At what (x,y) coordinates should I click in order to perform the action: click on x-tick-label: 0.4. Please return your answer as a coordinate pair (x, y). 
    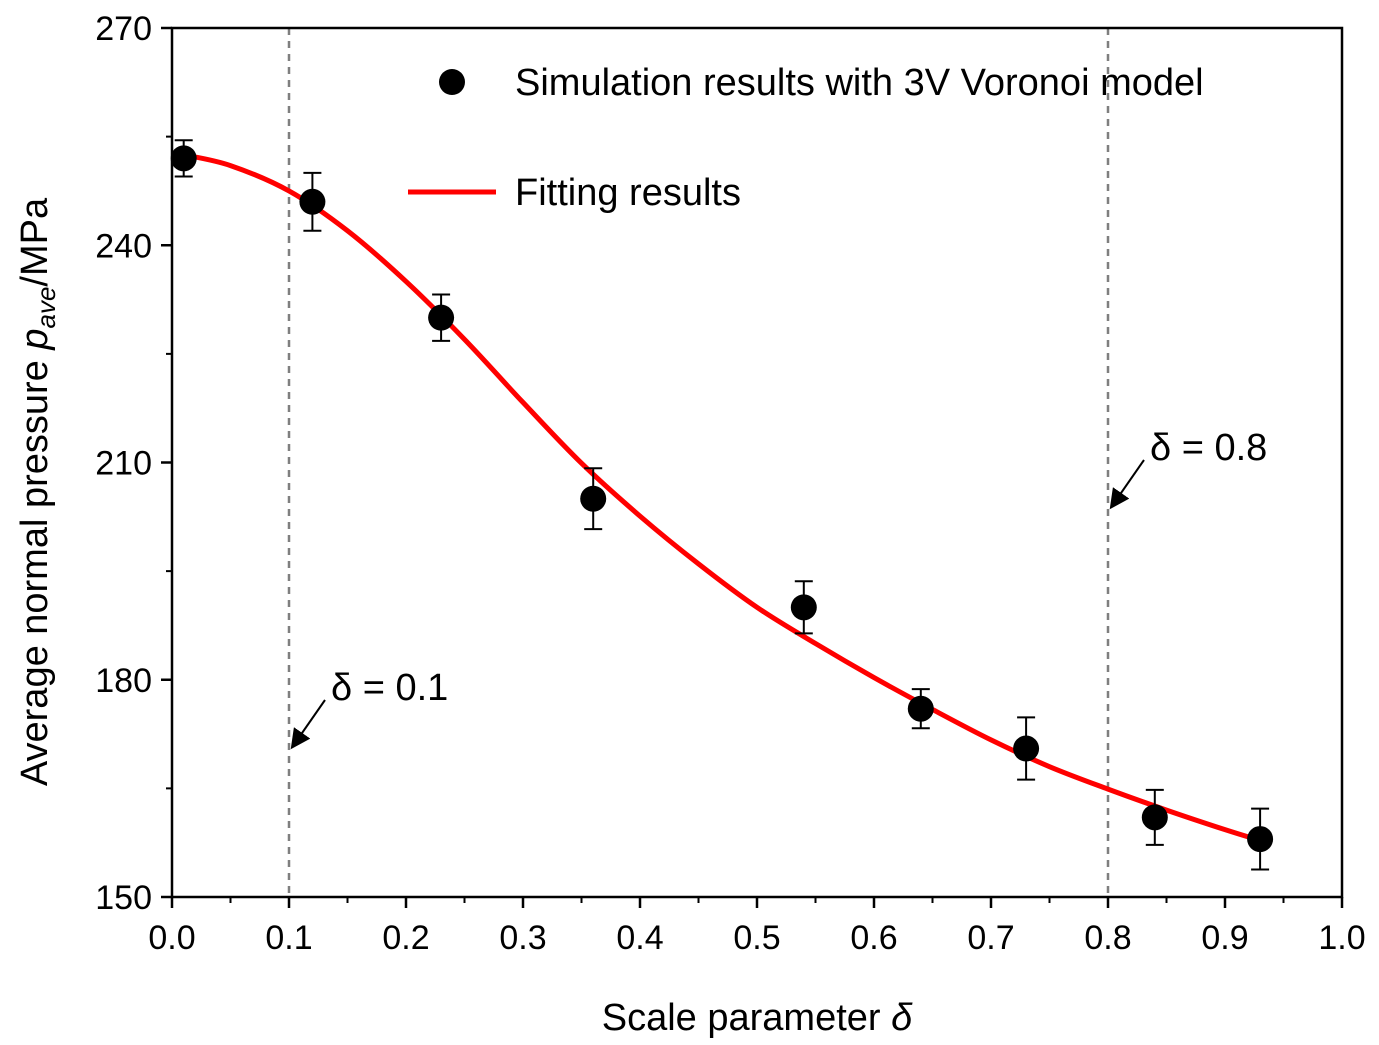
    Looking at the image, I should click on (639, 938).